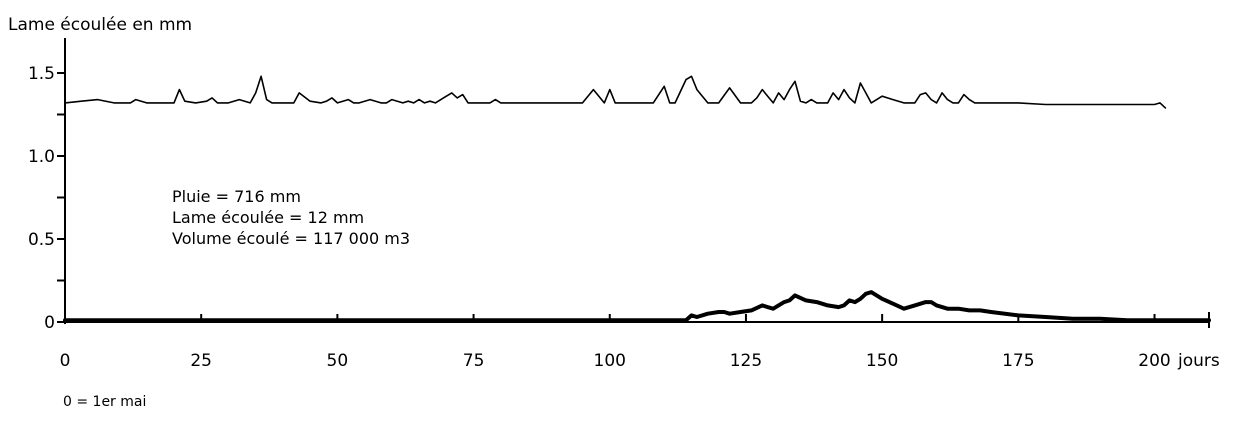 This screenshot has width=1237, height=423. I want to click on y-tick-label: 1.0, so click(41, 157).